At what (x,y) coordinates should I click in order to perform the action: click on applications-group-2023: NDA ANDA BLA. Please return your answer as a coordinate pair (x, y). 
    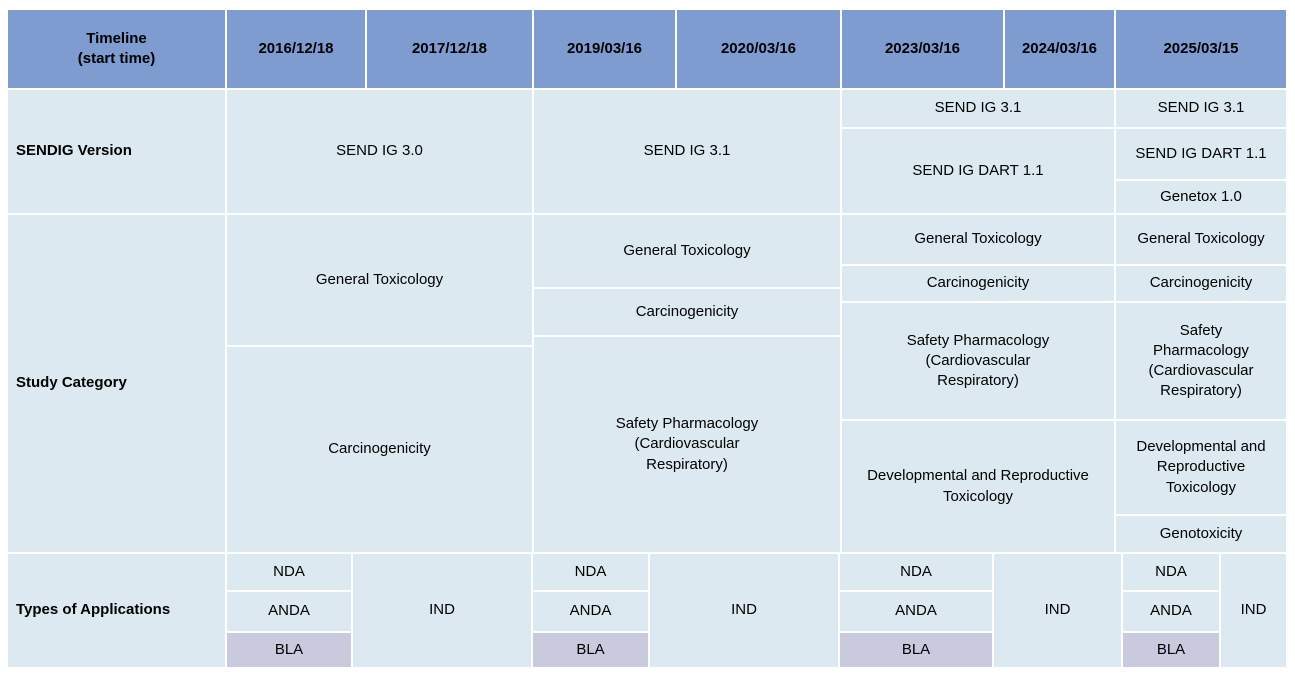
    Looking at the image, I should click on (916, 610).